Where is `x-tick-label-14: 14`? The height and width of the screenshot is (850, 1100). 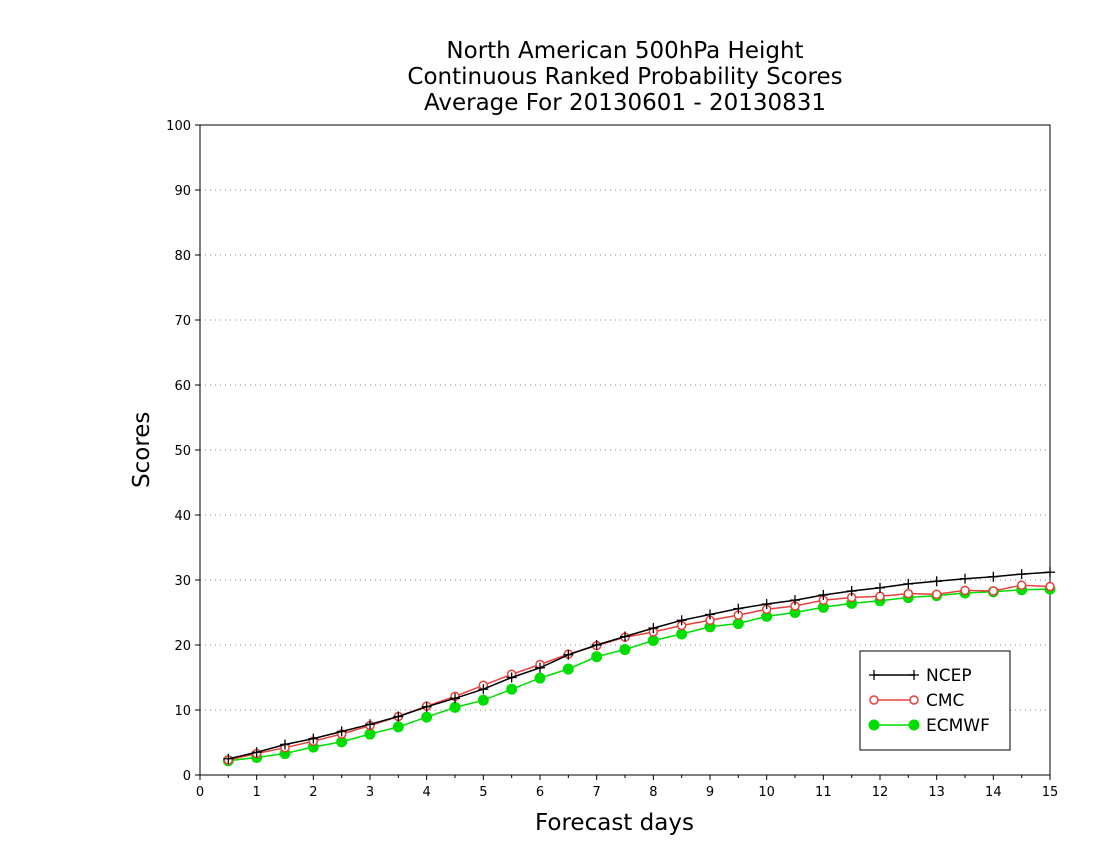 x-tick-label-14: 14 is located at coordinates (993, 792).